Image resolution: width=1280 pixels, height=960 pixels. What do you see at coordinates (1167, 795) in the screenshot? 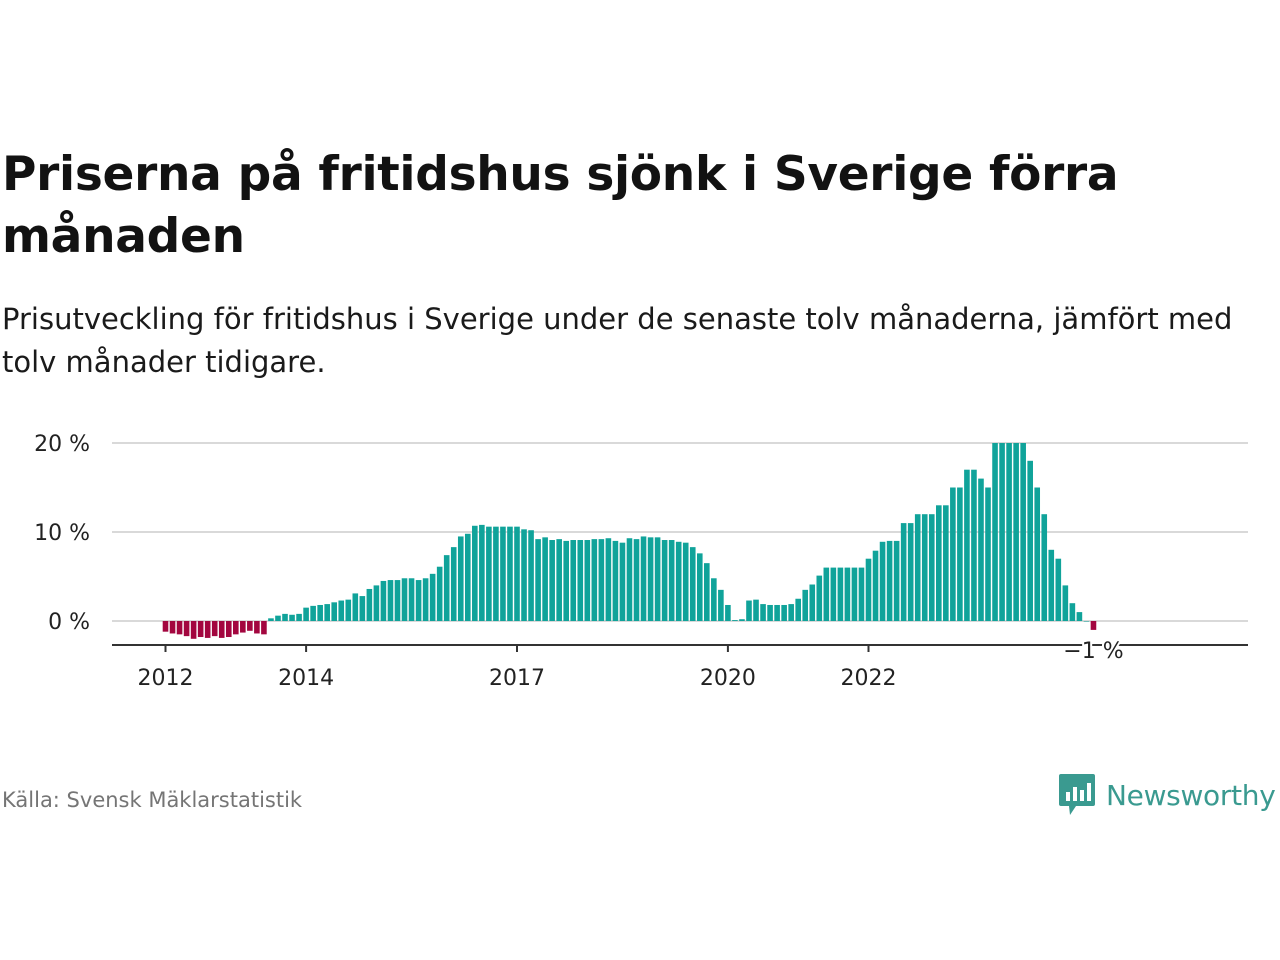
I see `brand-logo: Newsworthy` at bounding box center [1167, 795].